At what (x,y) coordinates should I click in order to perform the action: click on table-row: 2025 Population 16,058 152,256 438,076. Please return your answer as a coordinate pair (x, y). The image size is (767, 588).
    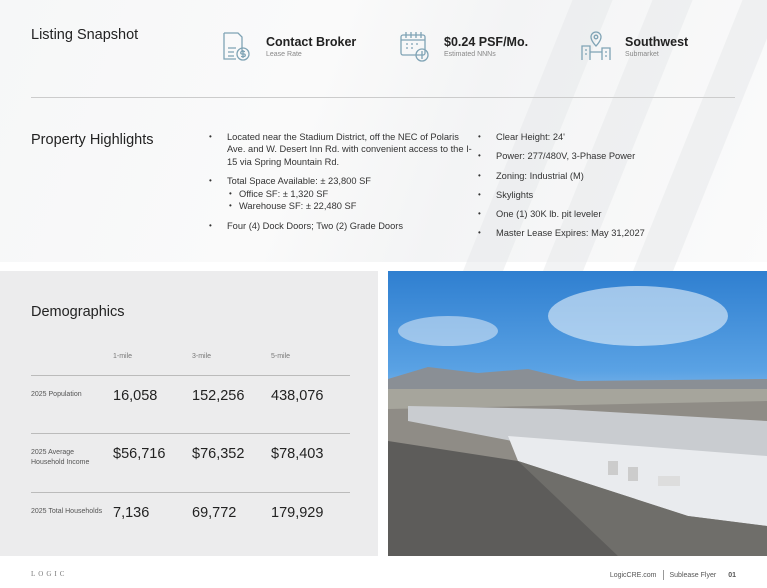
    Looking at the image, I should click on (190, 404).